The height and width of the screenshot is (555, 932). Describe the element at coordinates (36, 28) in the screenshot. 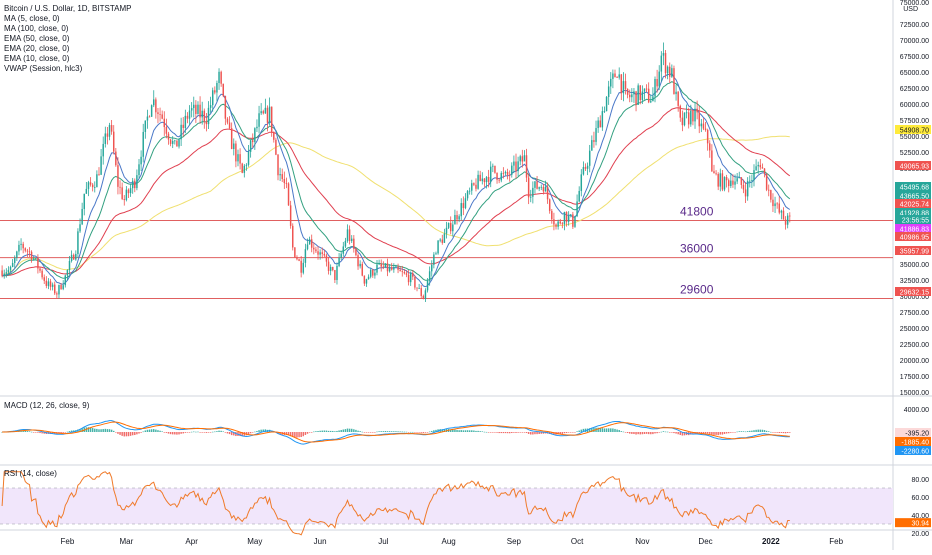

I see `legend-indicator-ma100: MA (100, close, 0)` at that location.